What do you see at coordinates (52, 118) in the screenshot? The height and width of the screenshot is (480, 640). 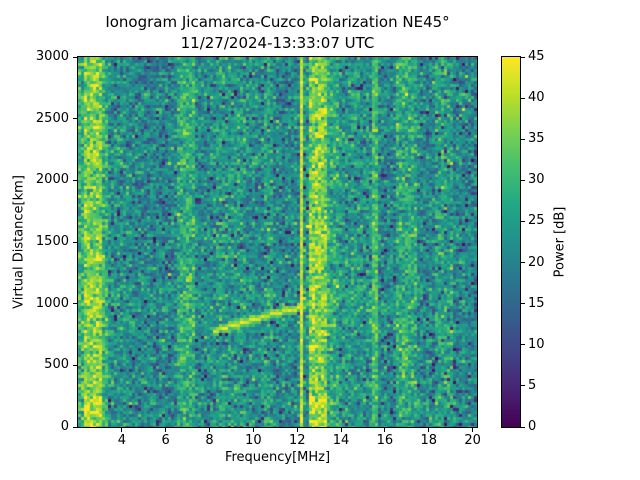 I see `y-tick-label: 2500` at bounding box center [52, 118].